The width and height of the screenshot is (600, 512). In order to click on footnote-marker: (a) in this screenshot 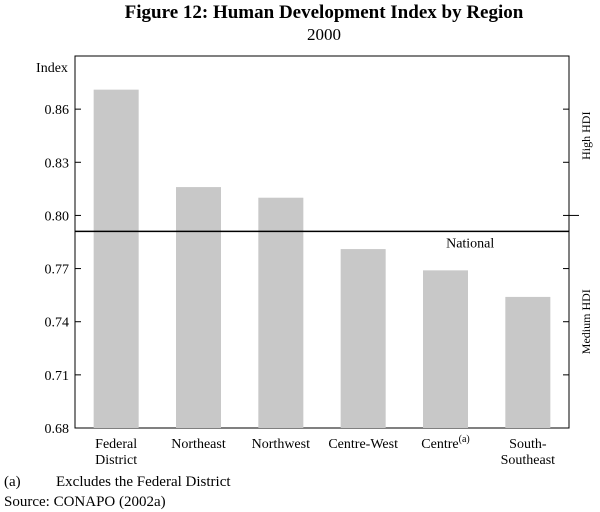, I will do `click(12, 482)`.